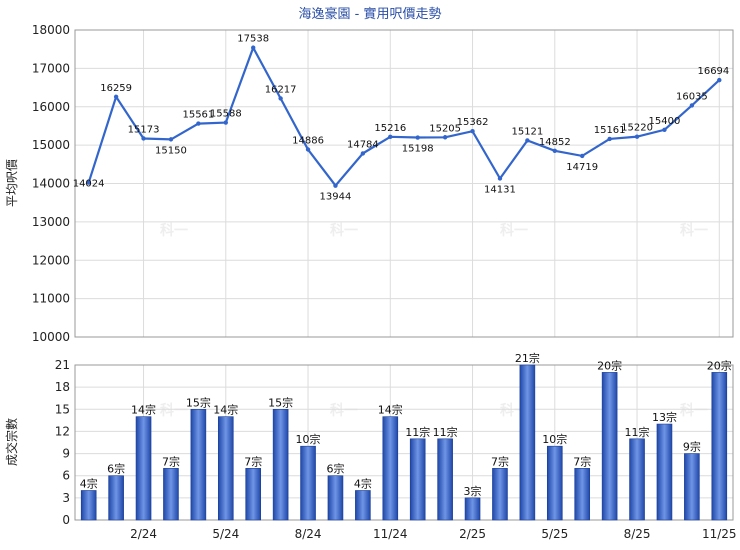 The width and height of the screenshot is (740, 550). What do you see at coordinates (51, 145) in the screenshot?
I see `line-y-tick-label: 15000` at bounding box center [51, 145].